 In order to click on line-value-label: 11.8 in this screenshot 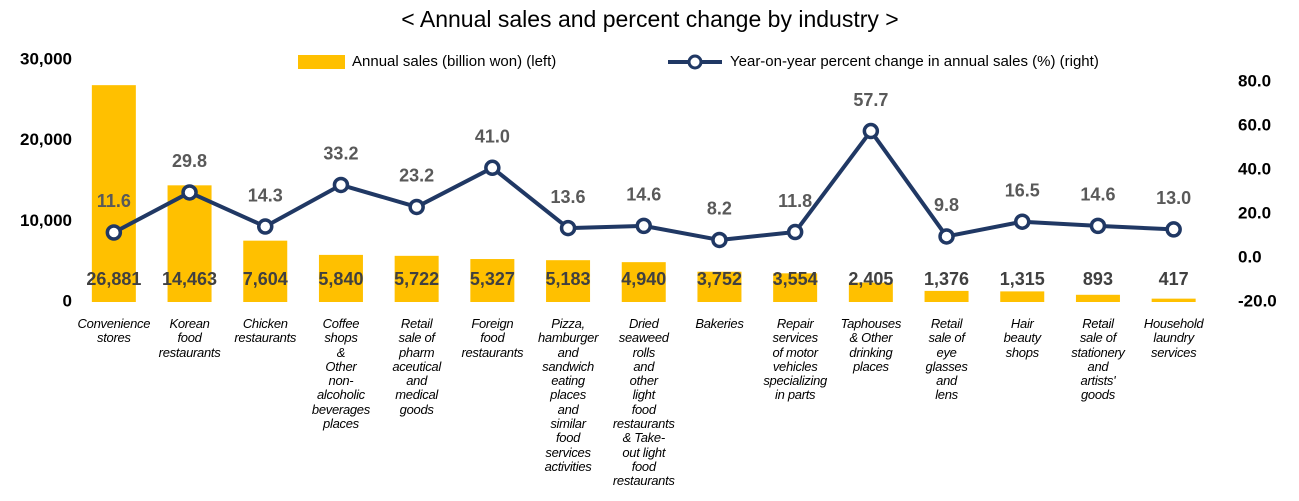, I will do `click(795, 201)`.